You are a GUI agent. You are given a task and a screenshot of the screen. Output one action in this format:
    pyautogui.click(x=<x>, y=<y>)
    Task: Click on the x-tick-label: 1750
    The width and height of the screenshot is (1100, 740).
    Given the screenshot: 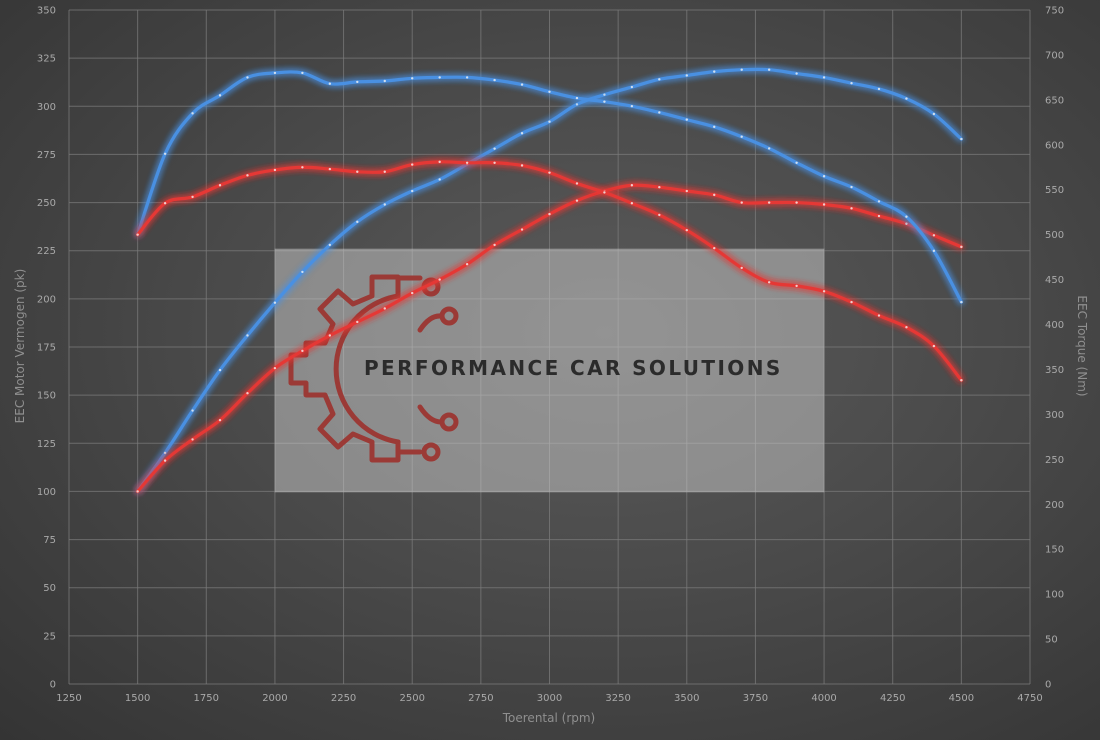 What is the action you would take?
    pyautogui.click(x=206, y=698)
    